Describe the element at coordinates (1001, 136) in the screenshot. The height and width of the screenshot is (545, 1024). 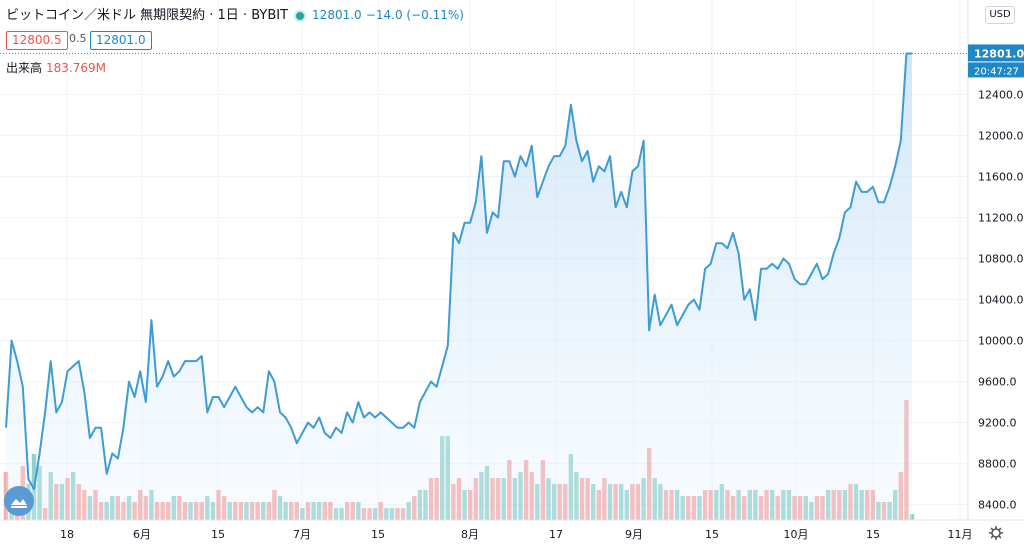
I see `y-tick-label: 12000.0` at that location.